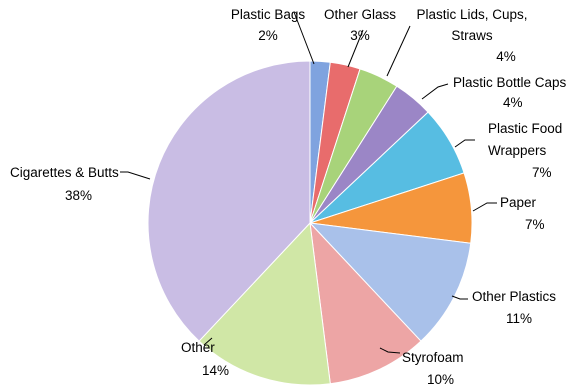 This screenshot has width=588, height=391. What do you see at coordinates (78, 195) in the screenshot?
I see `slice-value-label: 38%` at bounding box center [78, 195].